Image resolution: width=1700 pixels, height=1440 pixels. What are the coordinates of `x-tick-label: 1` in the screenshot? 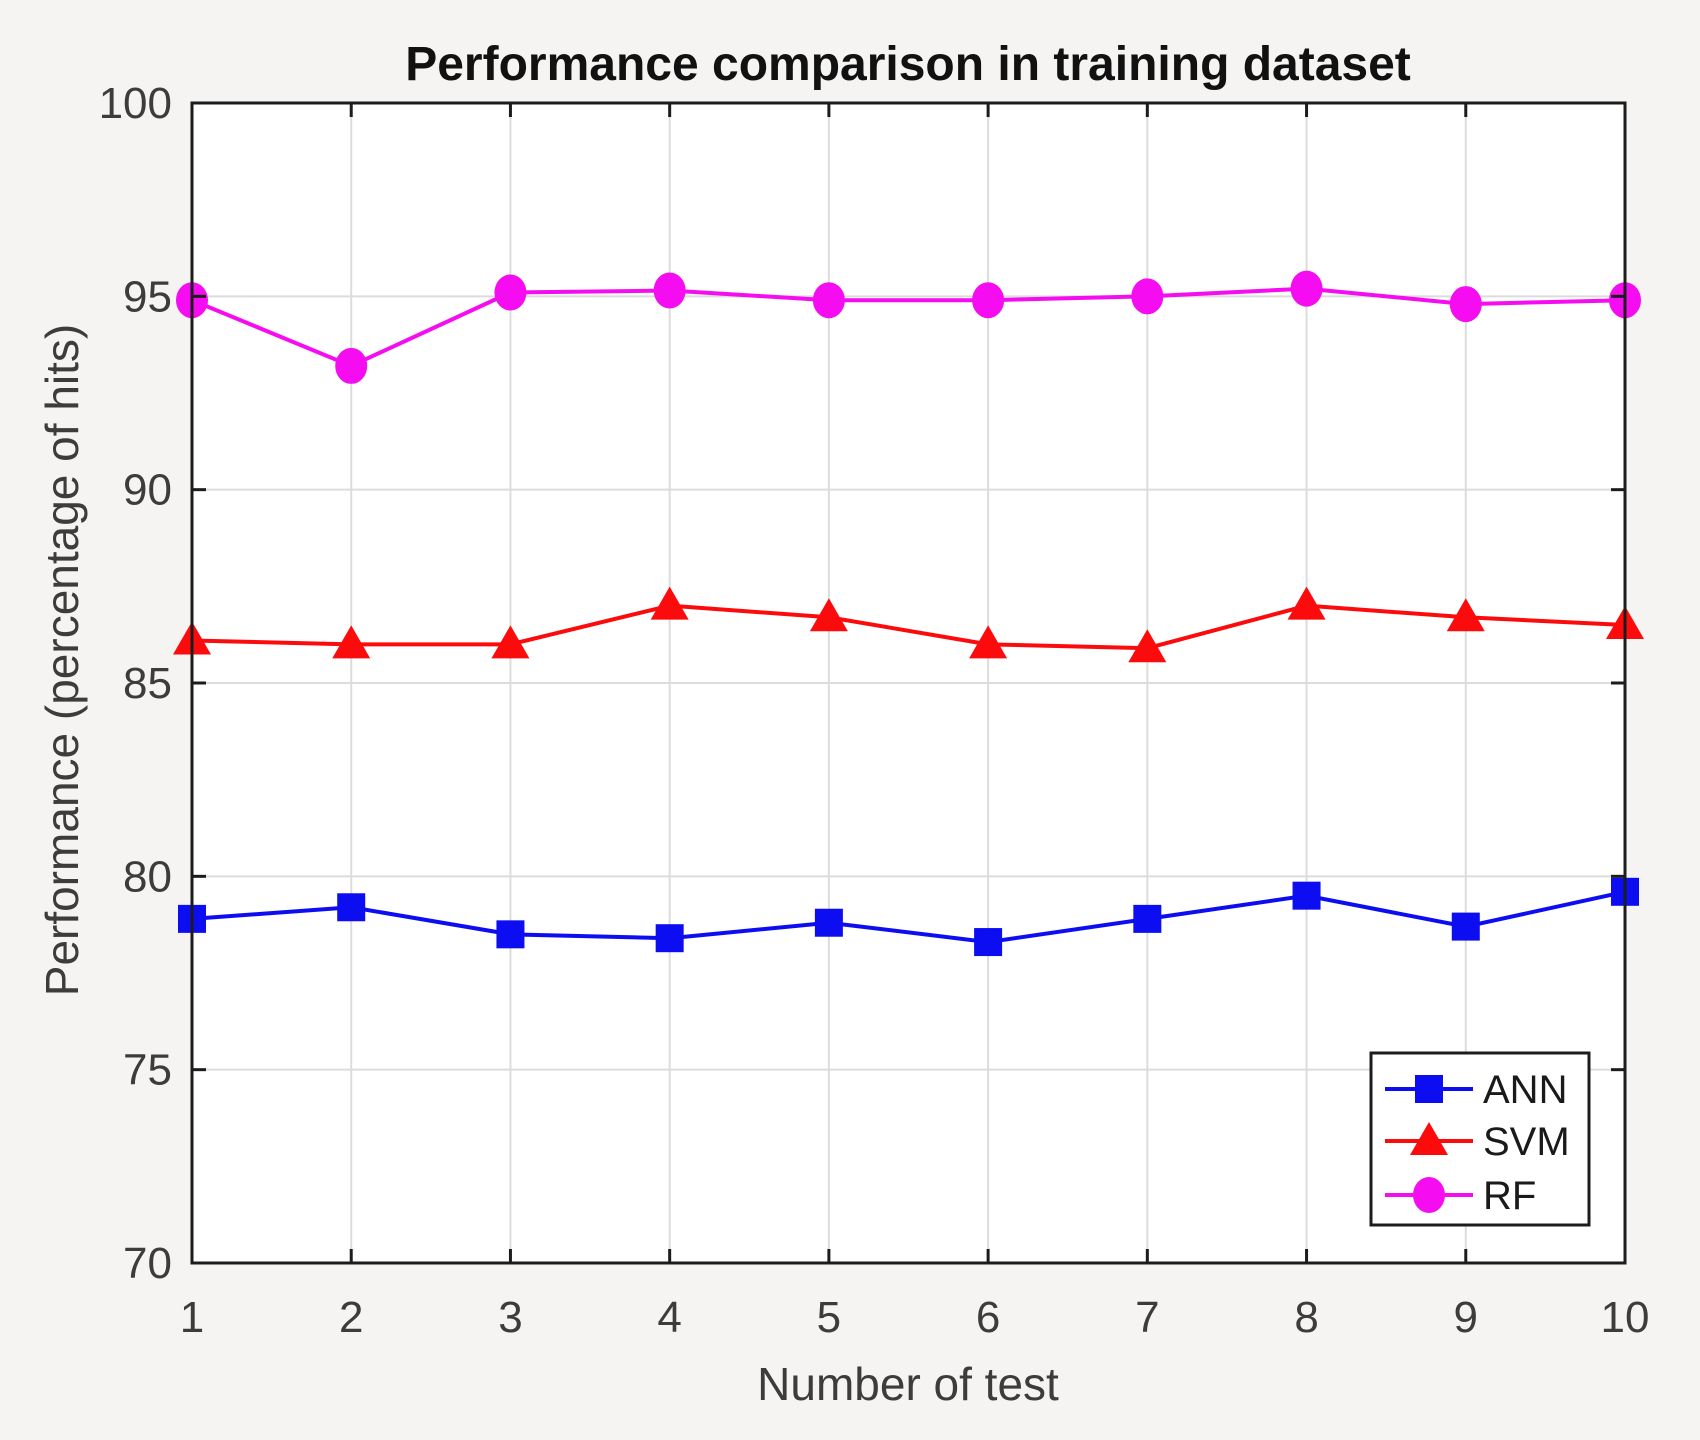 It's located at (192, 1317).